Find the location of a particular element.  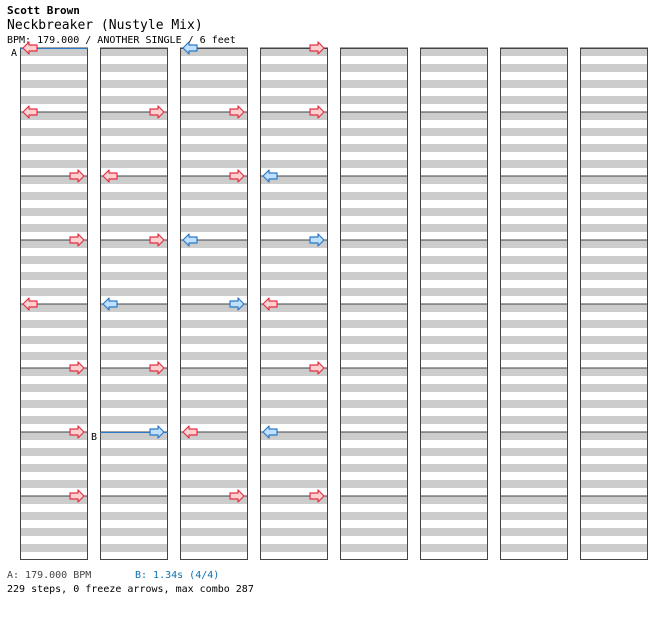

marker-b-label: B is located at coordinates (94, 437).